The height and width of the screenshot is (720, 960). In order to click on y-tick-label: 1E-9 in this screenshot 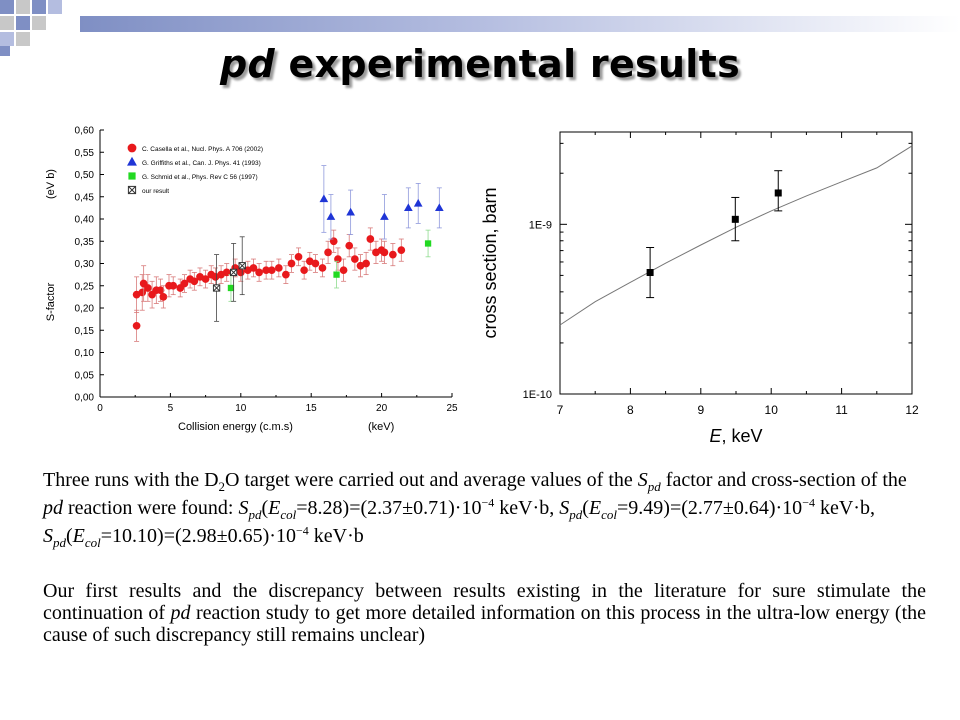, I will do `click(540, 225)`.